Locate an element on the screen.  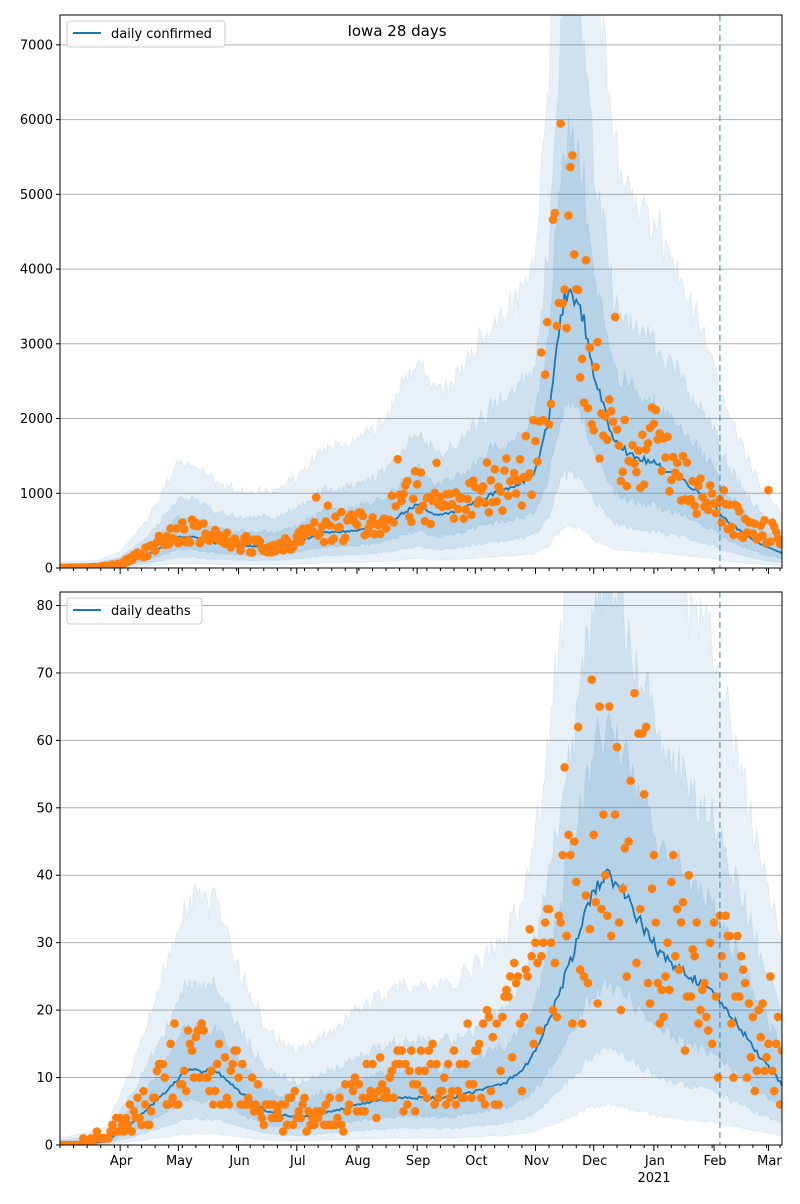
y-tick-label: 1000 is located at coordinates (36, 494).